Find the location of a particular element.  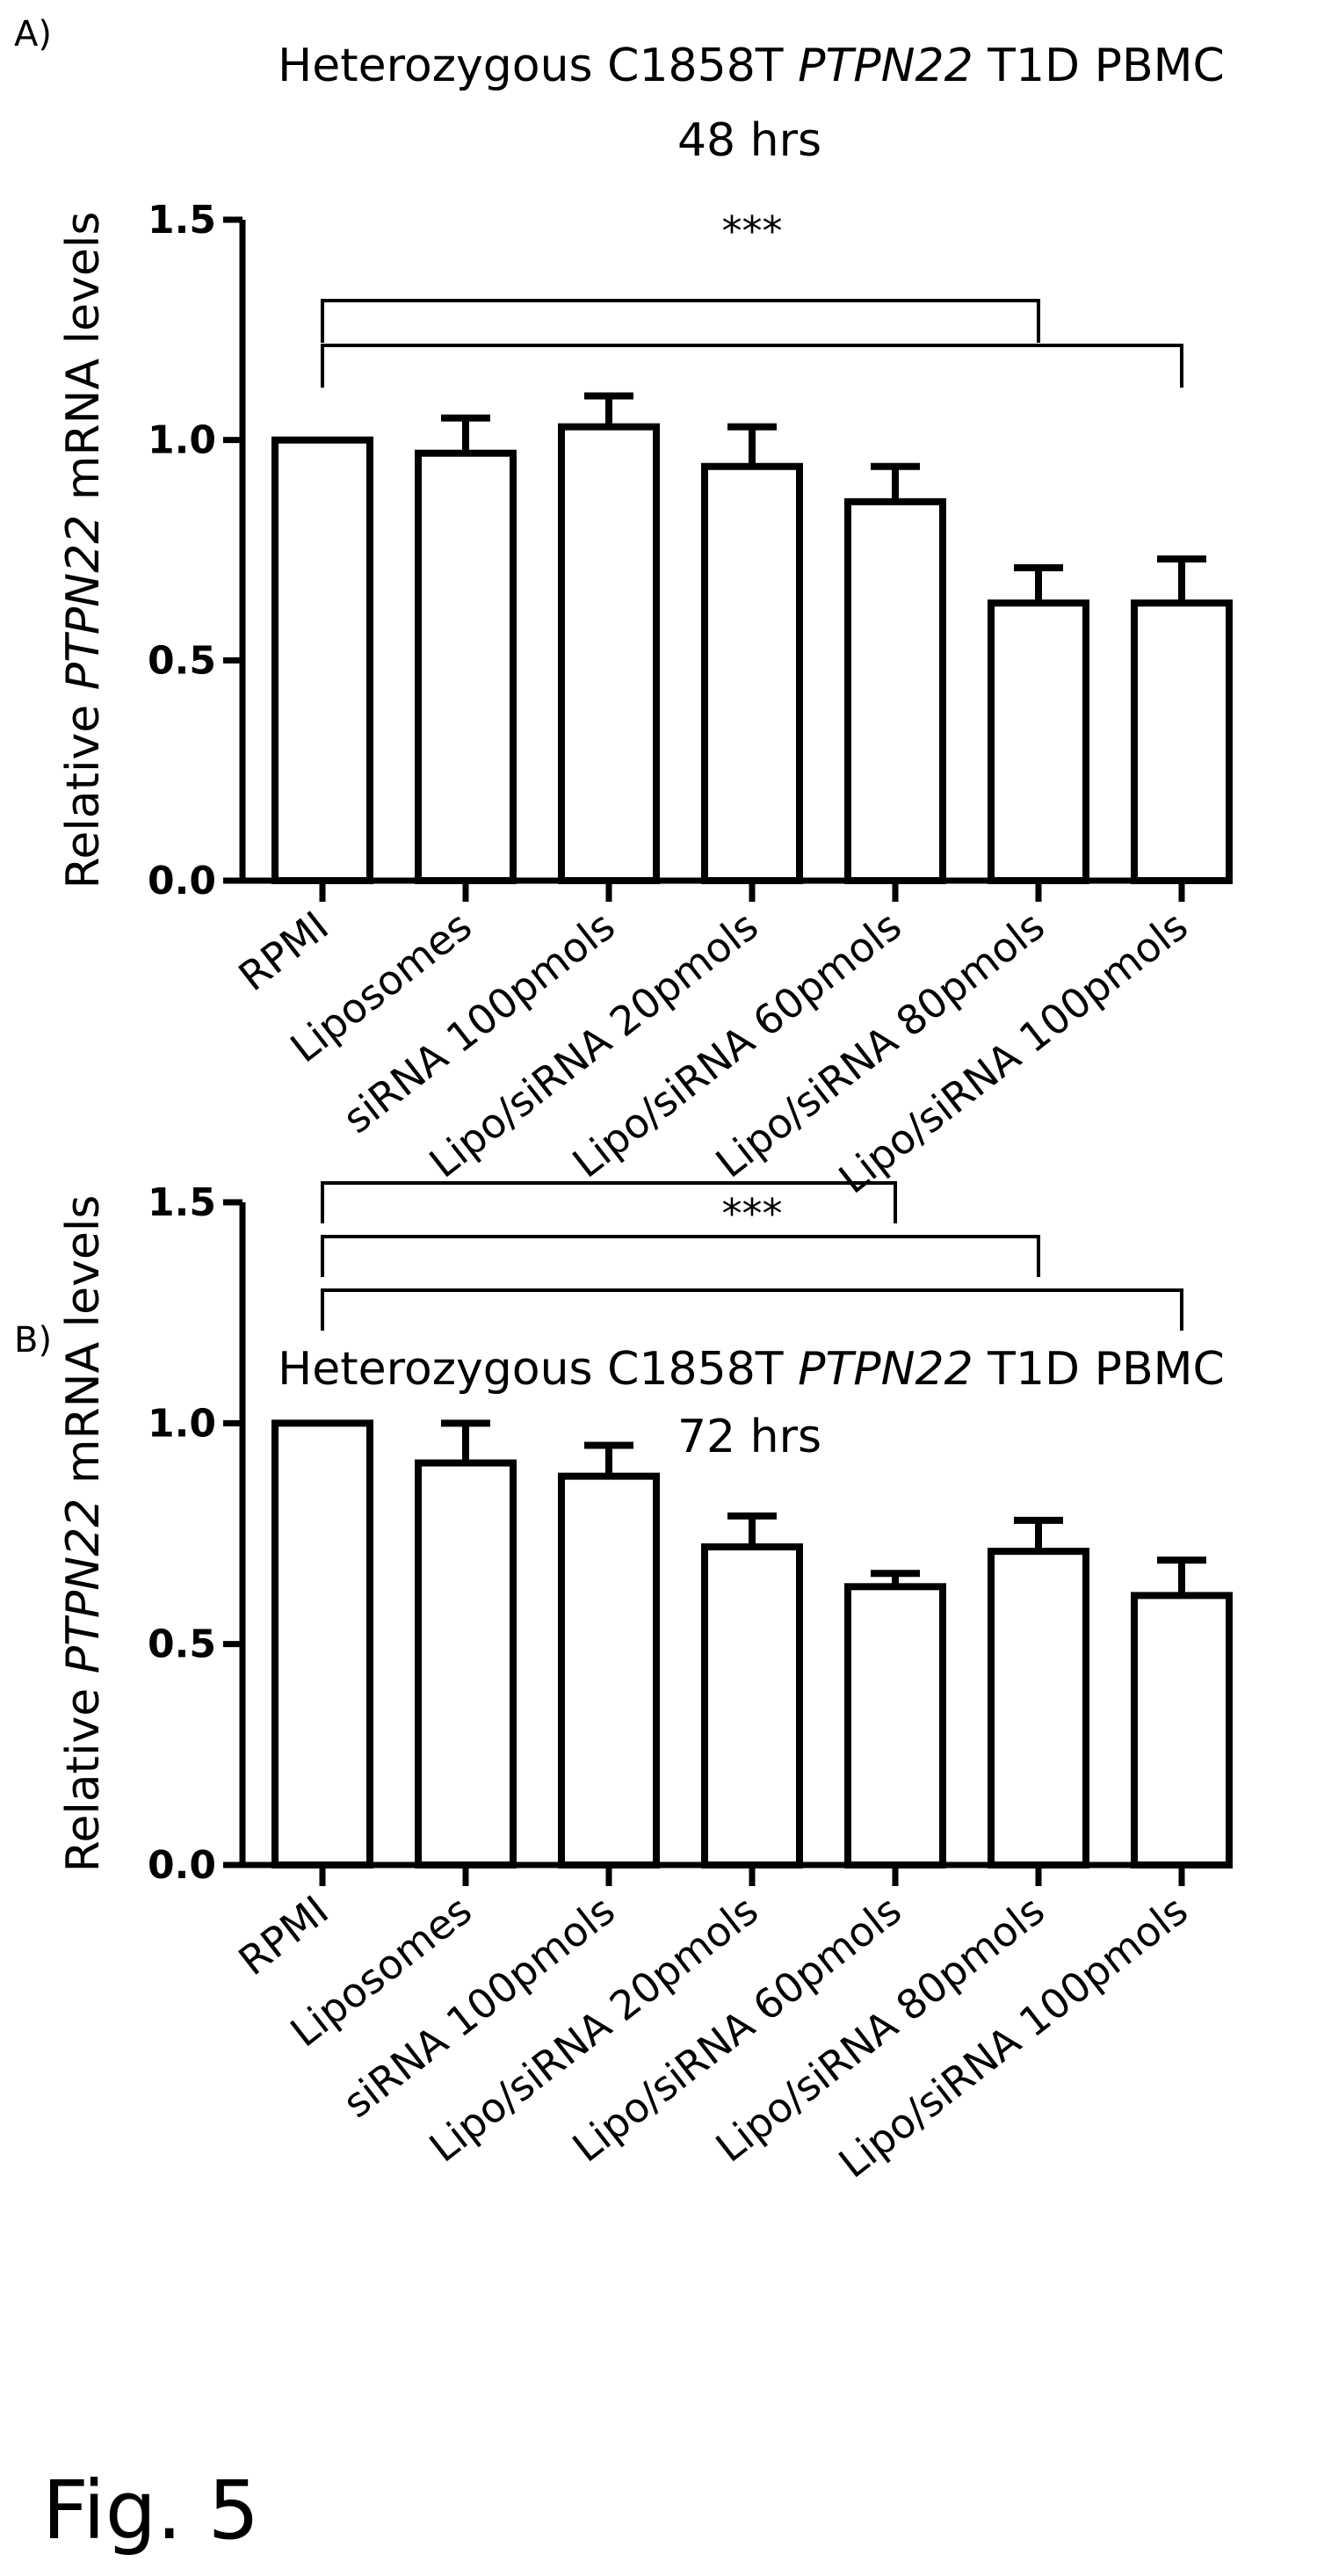

chart-subtitle: 48 hrs is located at coordinates (749, 140).